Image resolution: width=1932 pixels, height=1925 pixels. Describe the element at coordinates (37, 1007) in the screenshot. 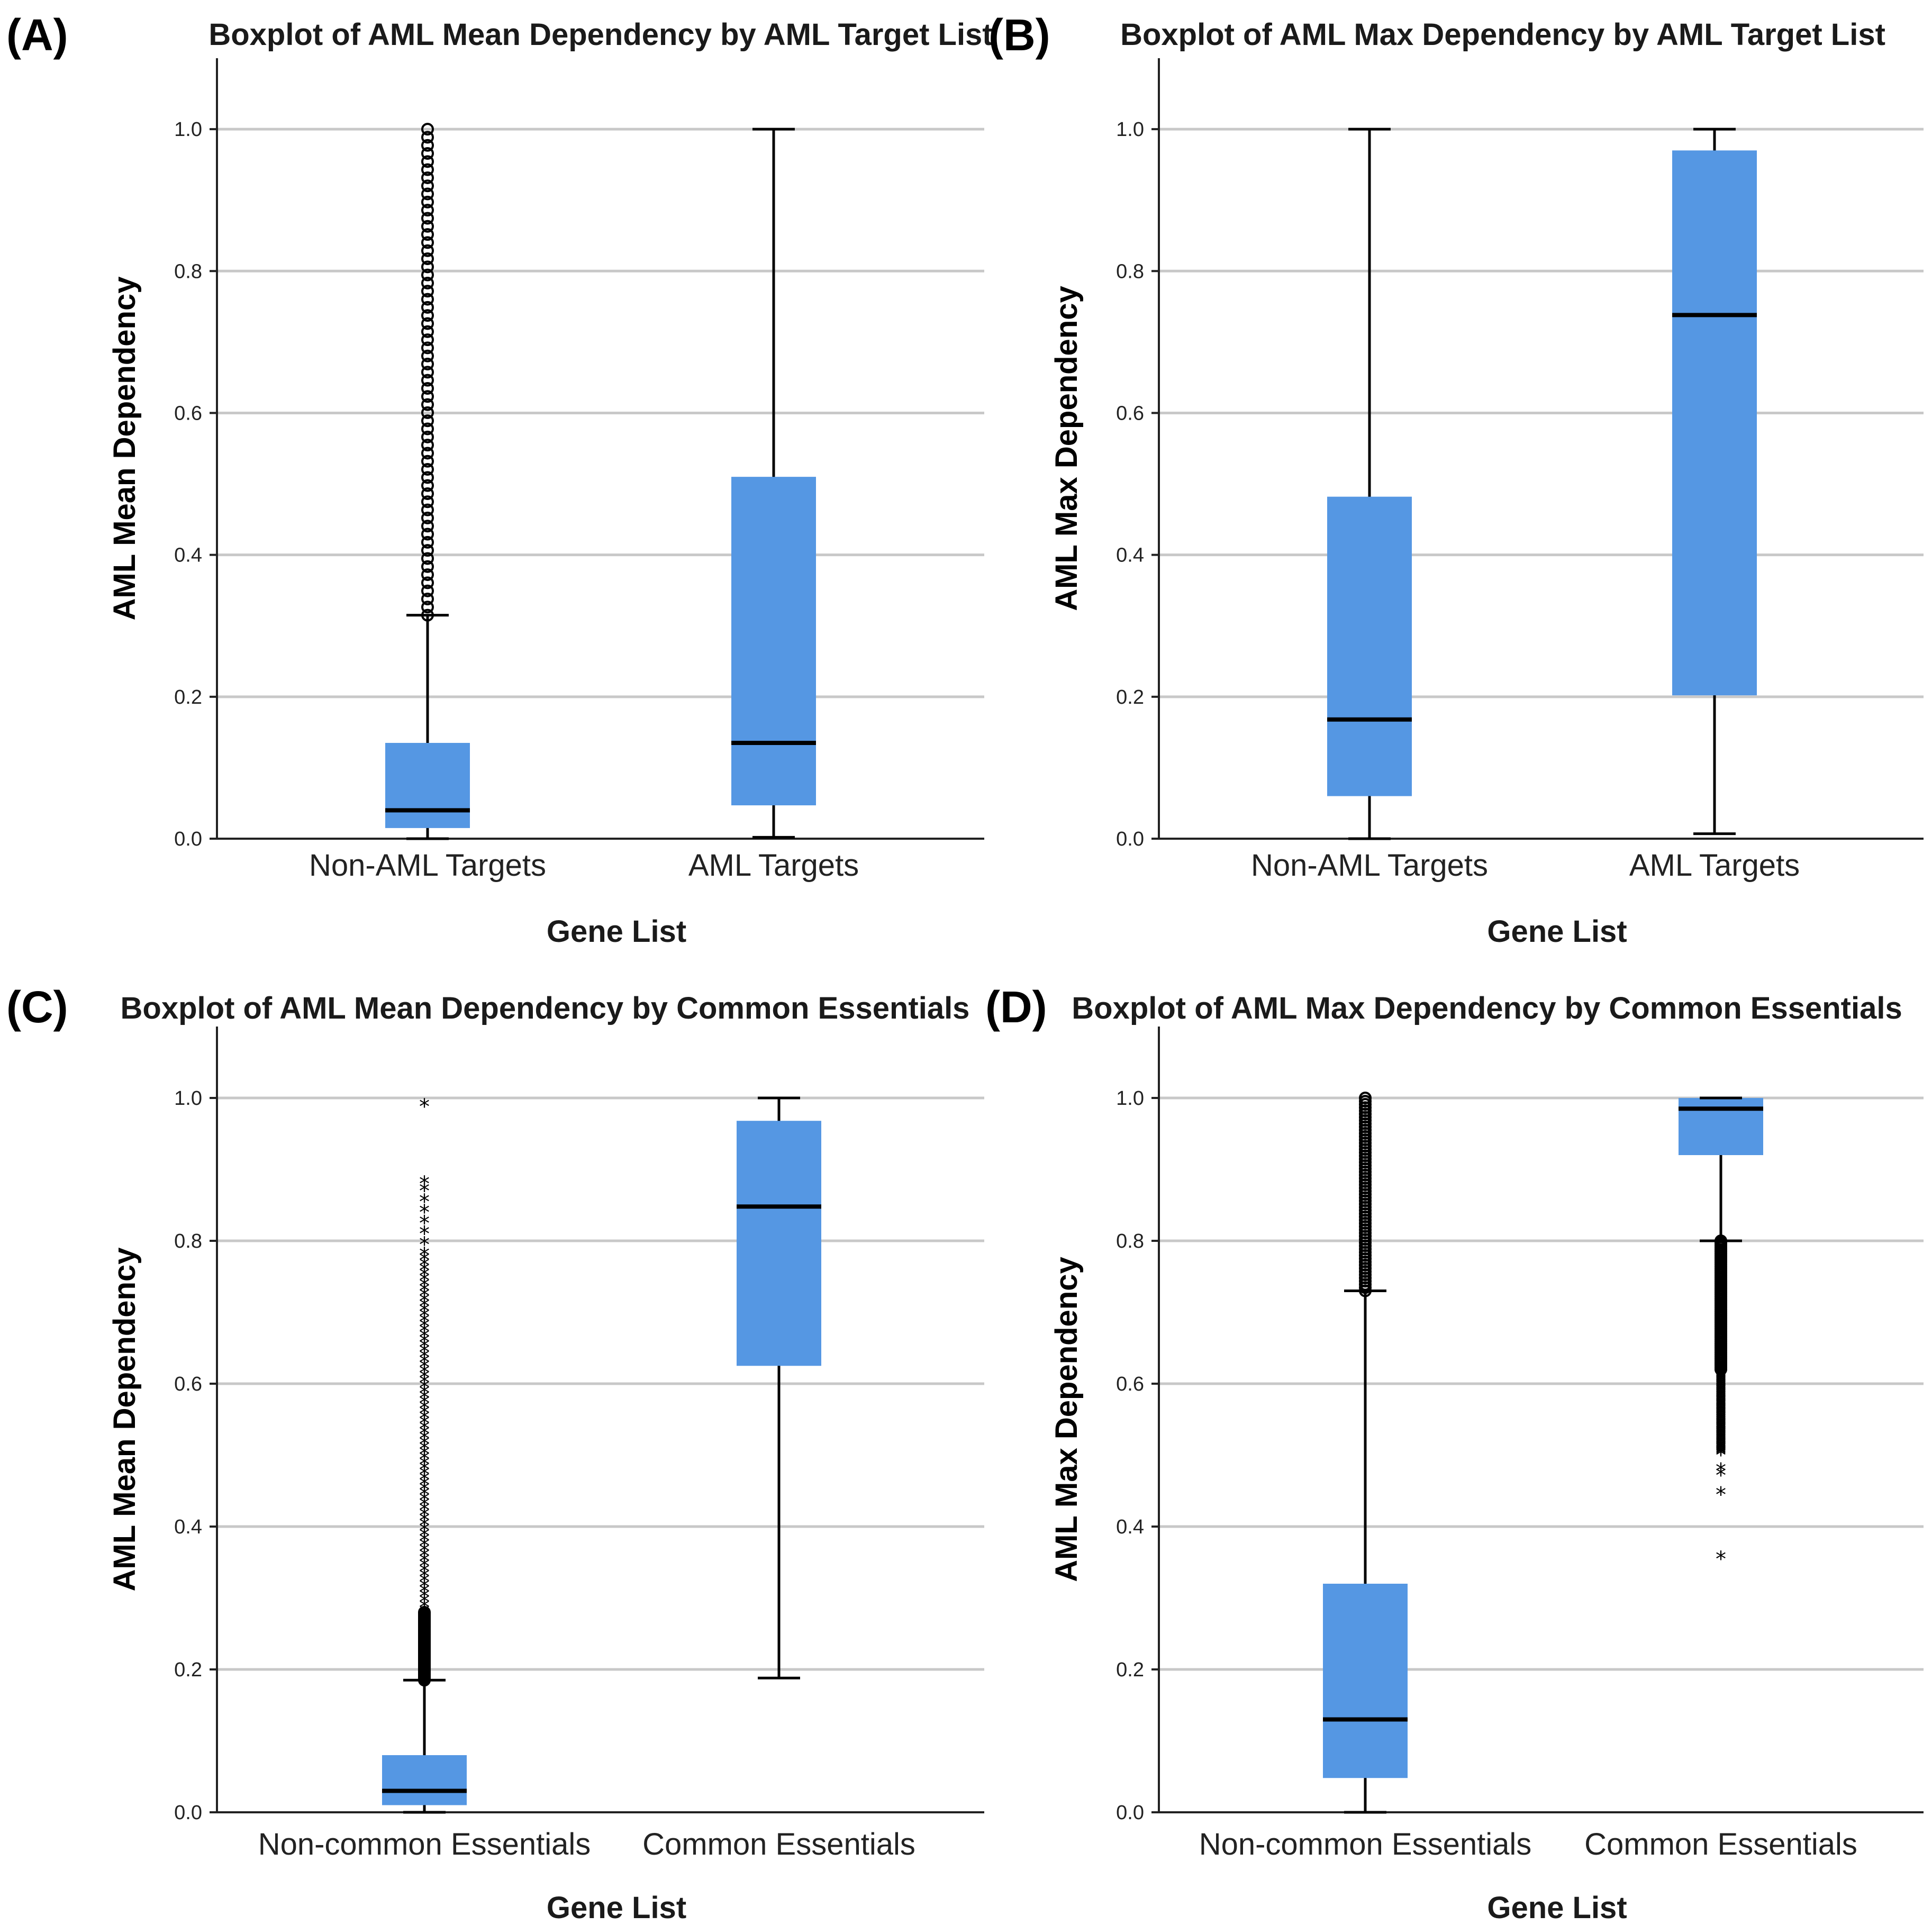

I see `panel-letter: (C)` at that location.